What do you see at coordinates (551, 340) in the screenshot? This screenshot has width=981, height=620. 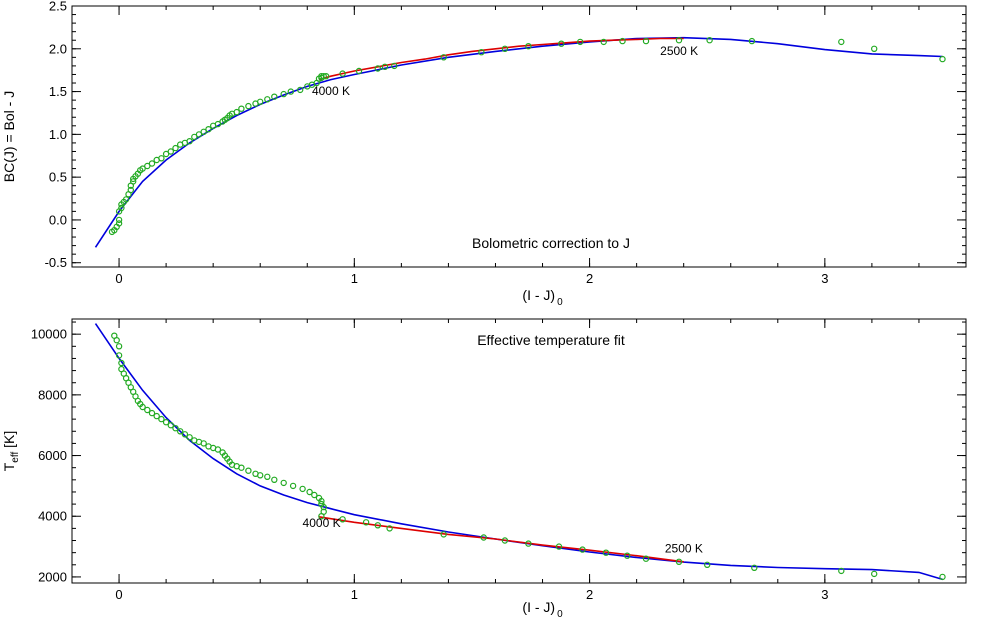 I see `chart-title: Effective temperature fit` at bounding box center [551, 340].